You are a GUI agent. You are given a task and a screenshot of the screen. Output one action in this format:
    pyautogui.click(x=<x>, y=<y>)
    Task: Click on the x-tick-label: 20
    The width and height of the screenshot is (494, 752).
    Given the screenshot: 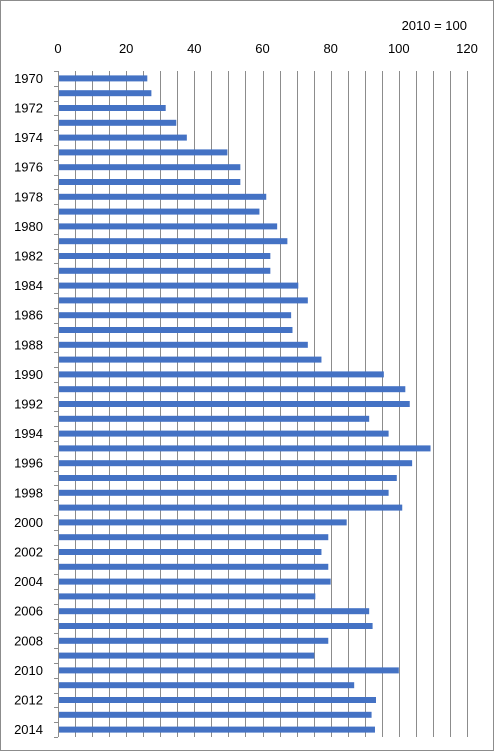 What is the action you would take?
    pyautogui.click(x=126, y=48)
    